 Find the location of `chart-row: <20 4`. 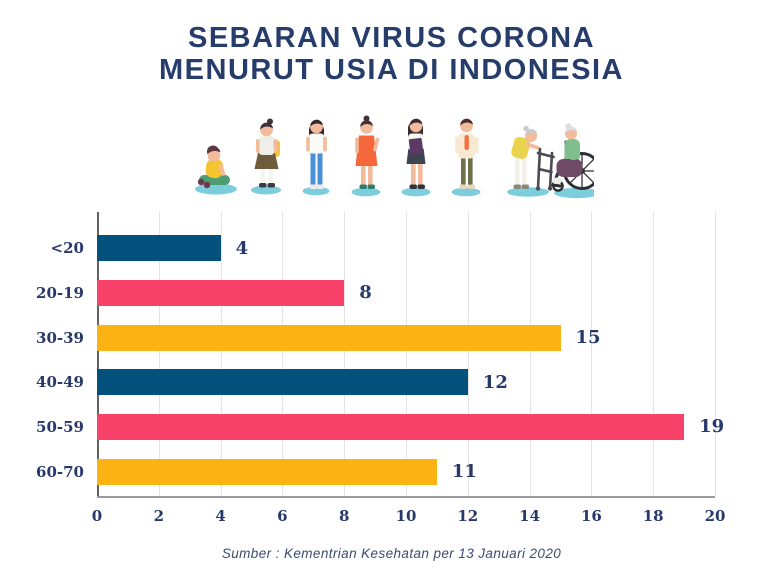

chart-row: <20 4 is located at coordinates (383, 248).